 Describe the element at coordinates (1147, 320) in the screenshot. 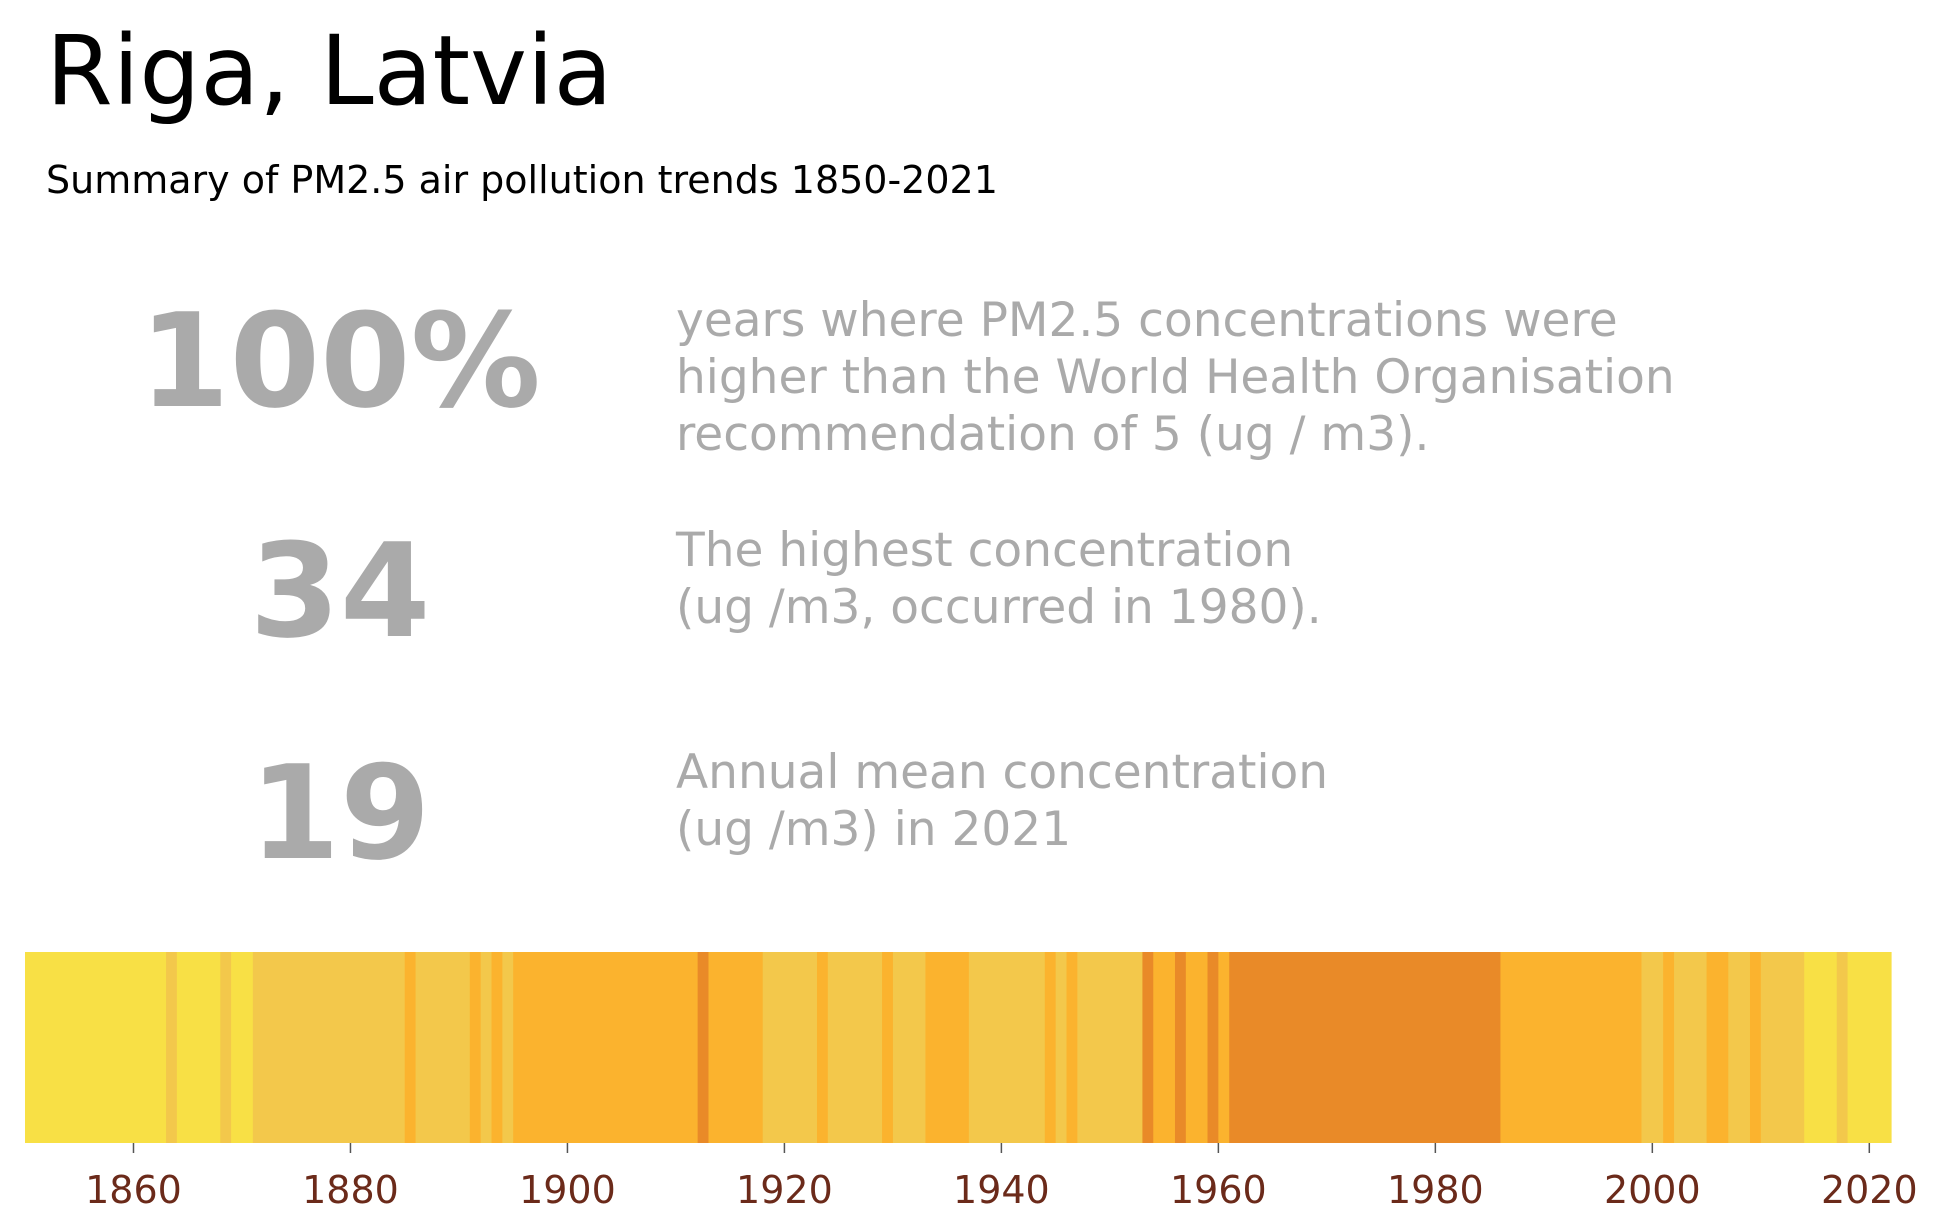

I see `stat-desc-line: years where PM2.5 concentrations were` at that location.